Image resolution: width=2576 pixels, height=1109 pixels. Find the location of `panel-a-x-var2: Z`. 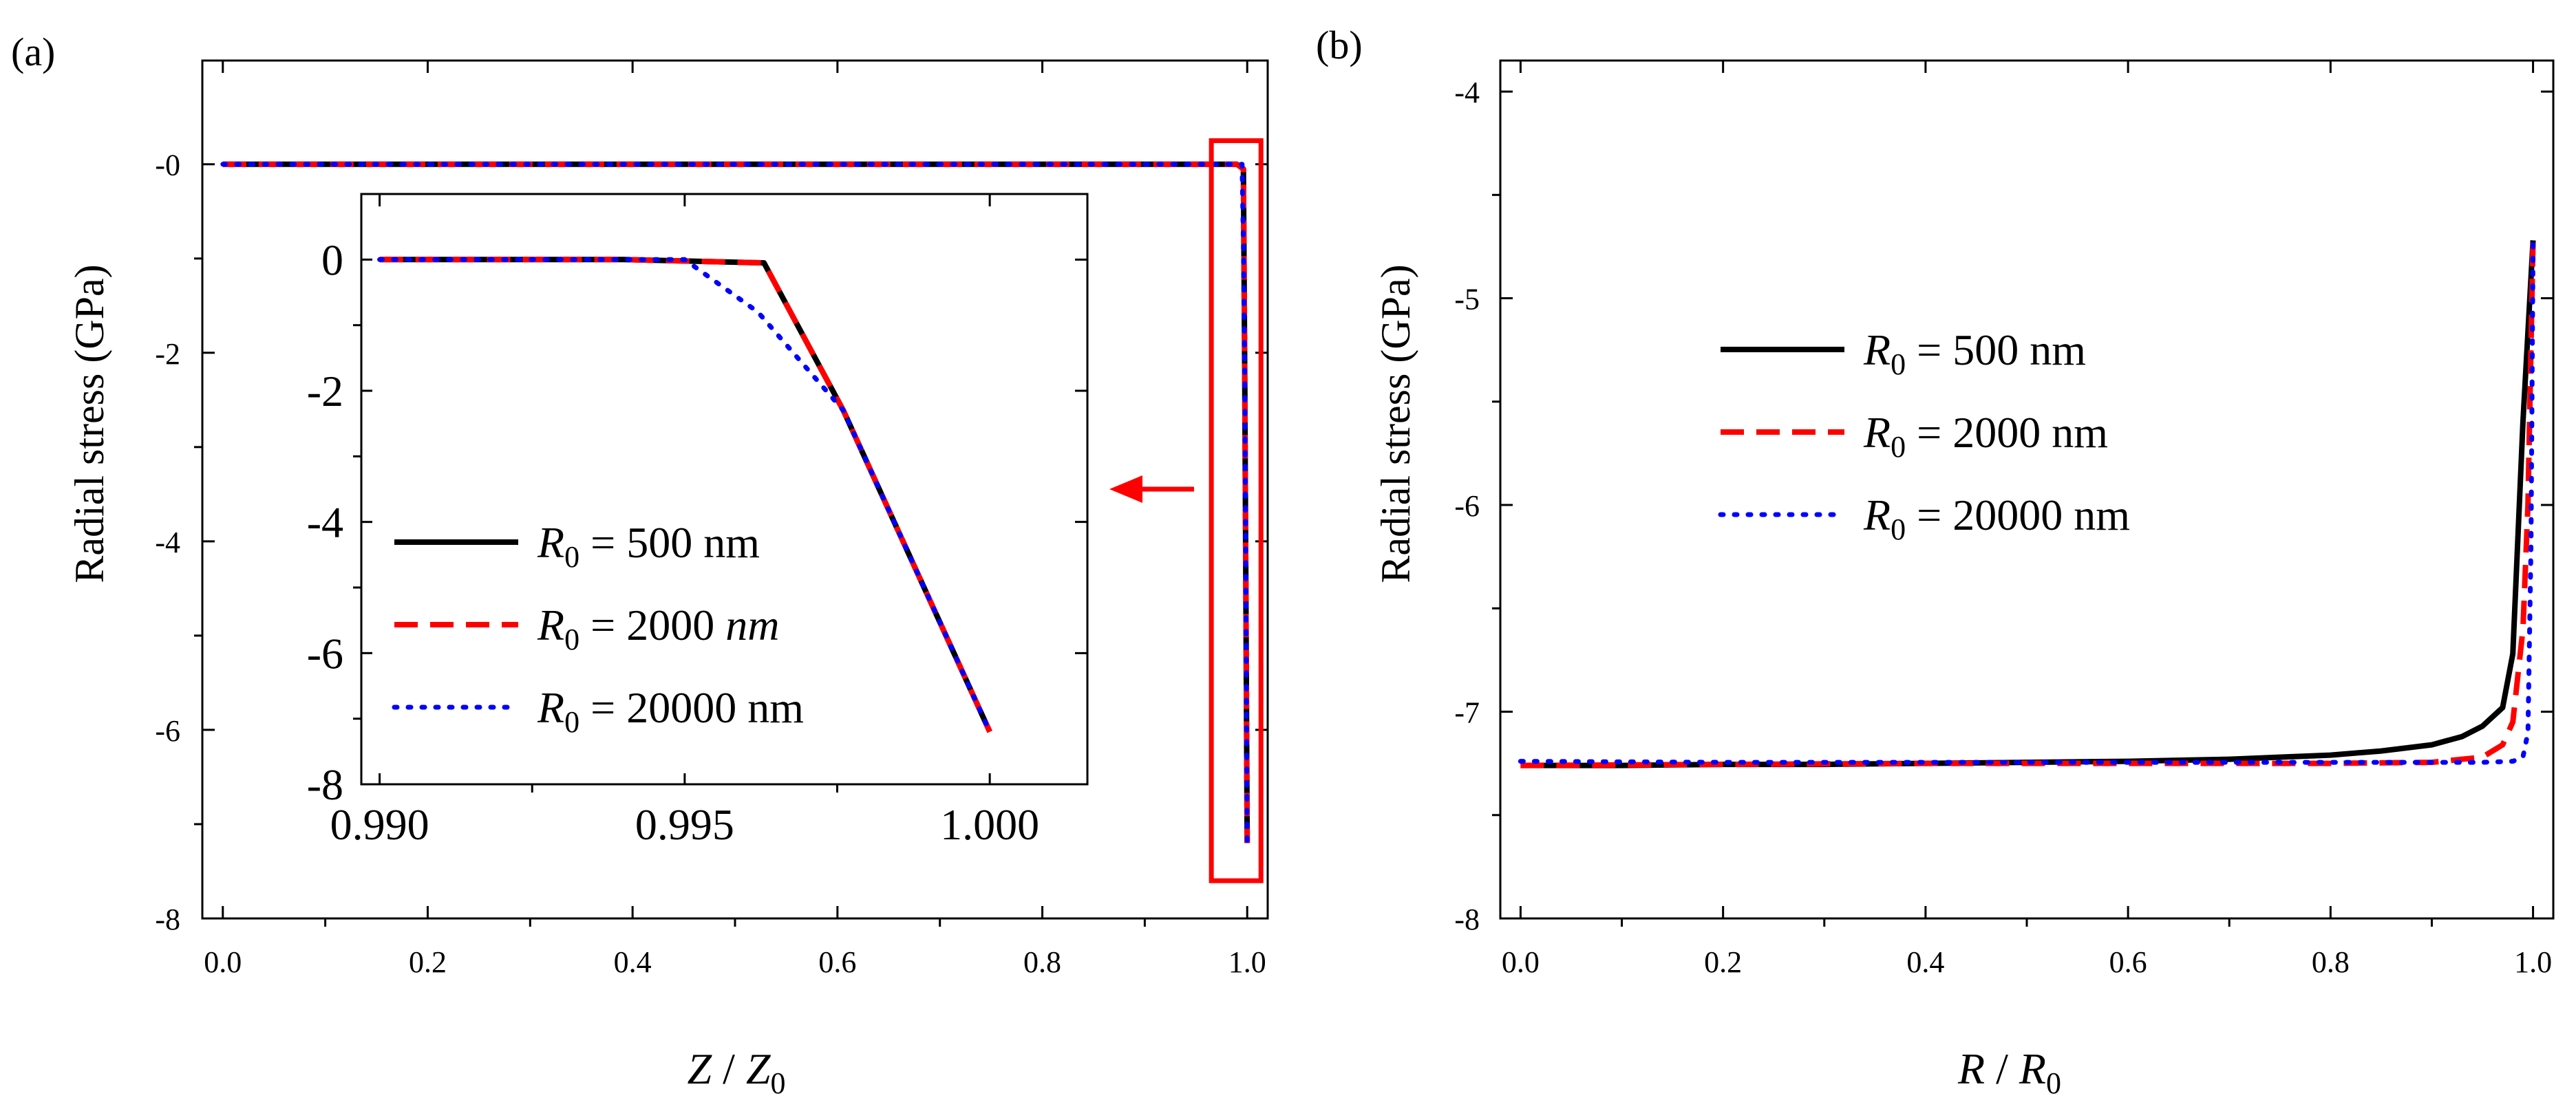

panel-a-x-var2: Z is located at coordinates (758, 1068).